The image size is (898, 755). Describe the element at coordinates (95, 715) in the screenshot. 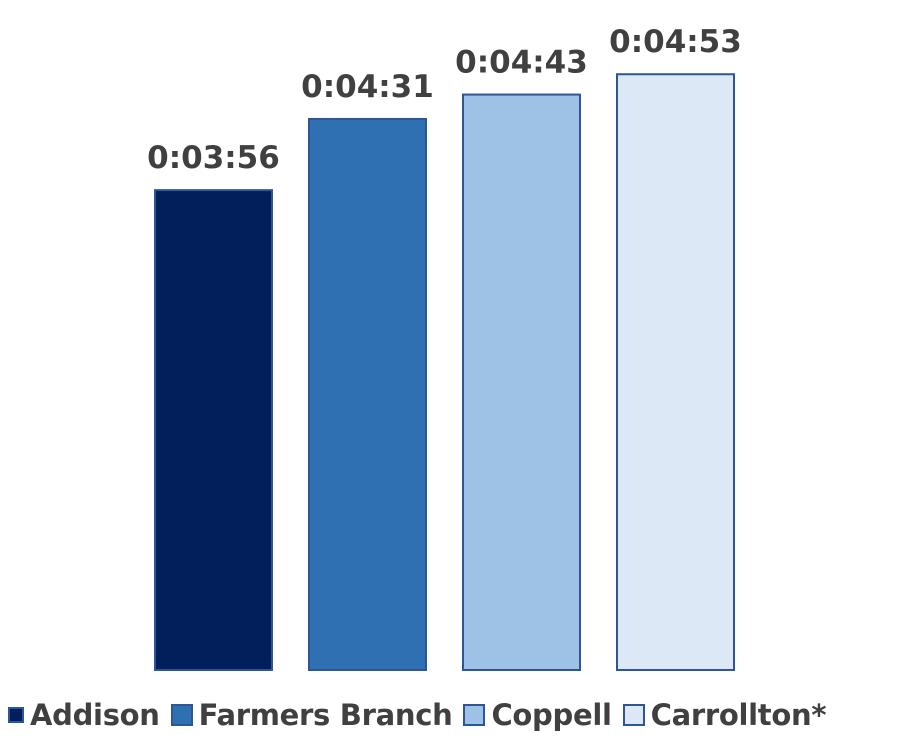

I see `legend-label-addison: Addison` at that location.